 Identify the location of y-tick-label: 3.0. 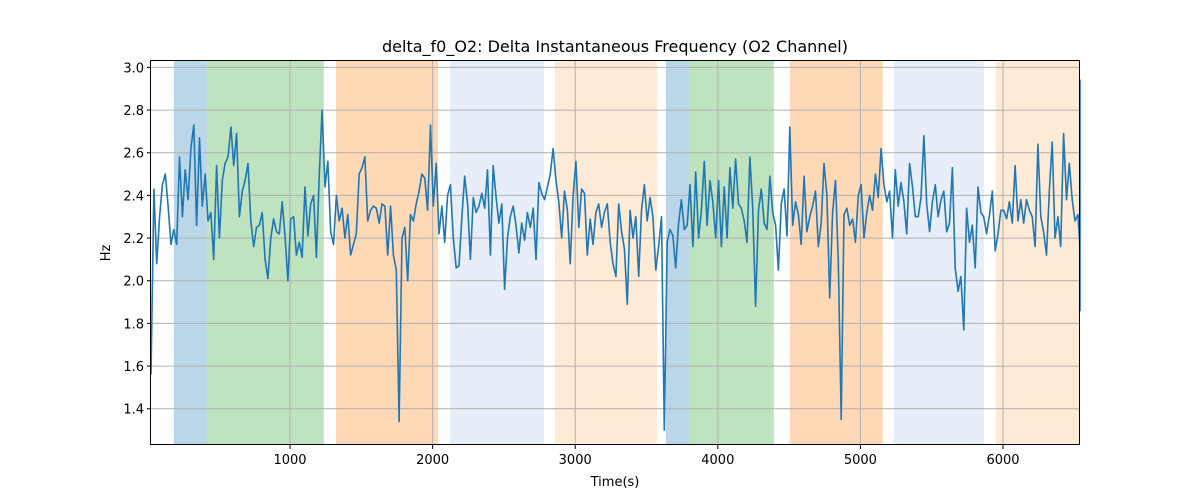
(133, 68).